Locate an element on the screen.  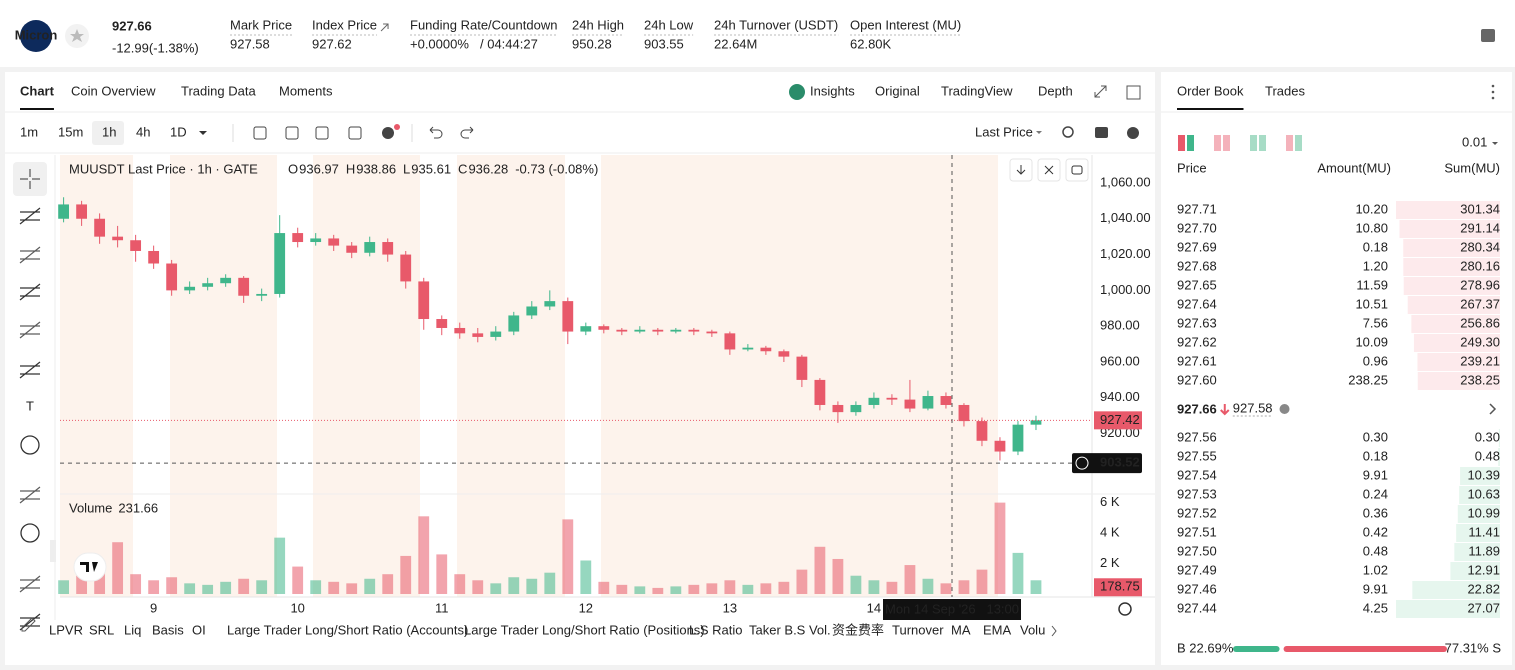
redo-icon is located at coordinates (467, 132).